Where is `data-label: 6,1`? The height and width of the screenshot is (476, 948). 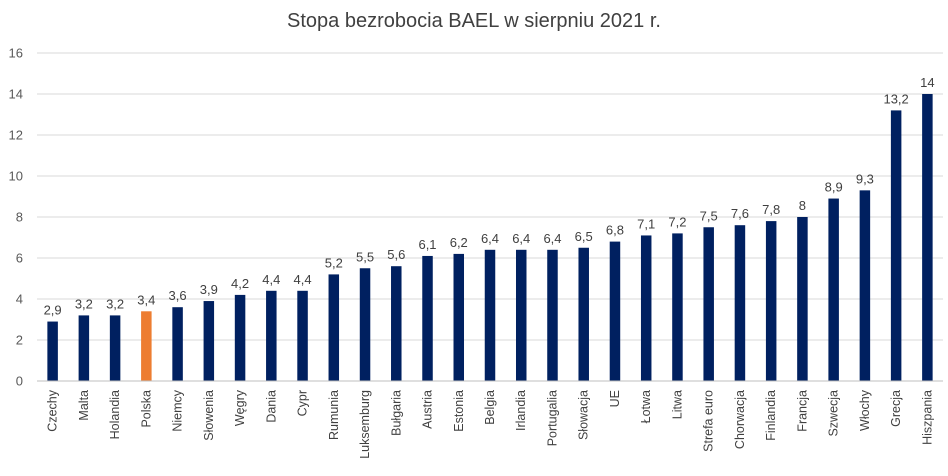
data-label: 6,1 is located at coordinates (427, 244).